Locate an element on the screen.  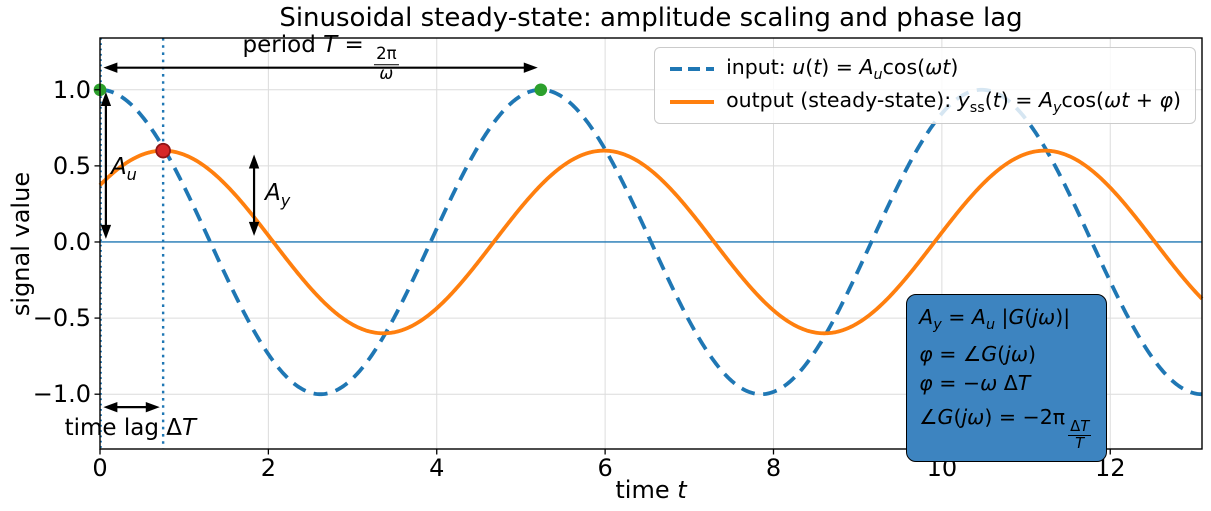
y-tick-label: 1.0 is located at coordinates (71, 89).